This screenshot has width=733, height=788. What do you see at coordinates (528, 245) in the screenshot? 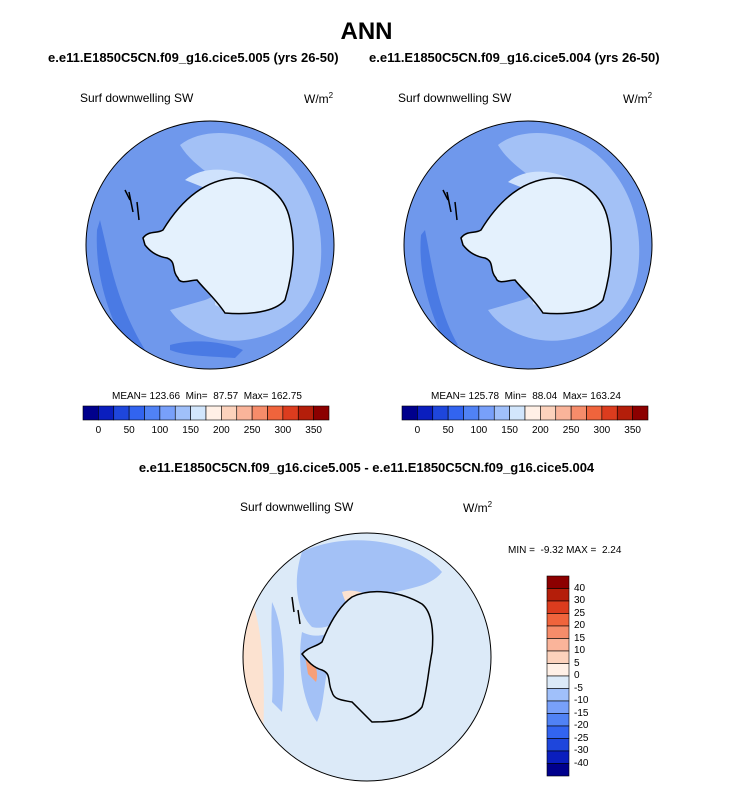
I see `panel-2-polar-map` at bounding box center [528, 245].